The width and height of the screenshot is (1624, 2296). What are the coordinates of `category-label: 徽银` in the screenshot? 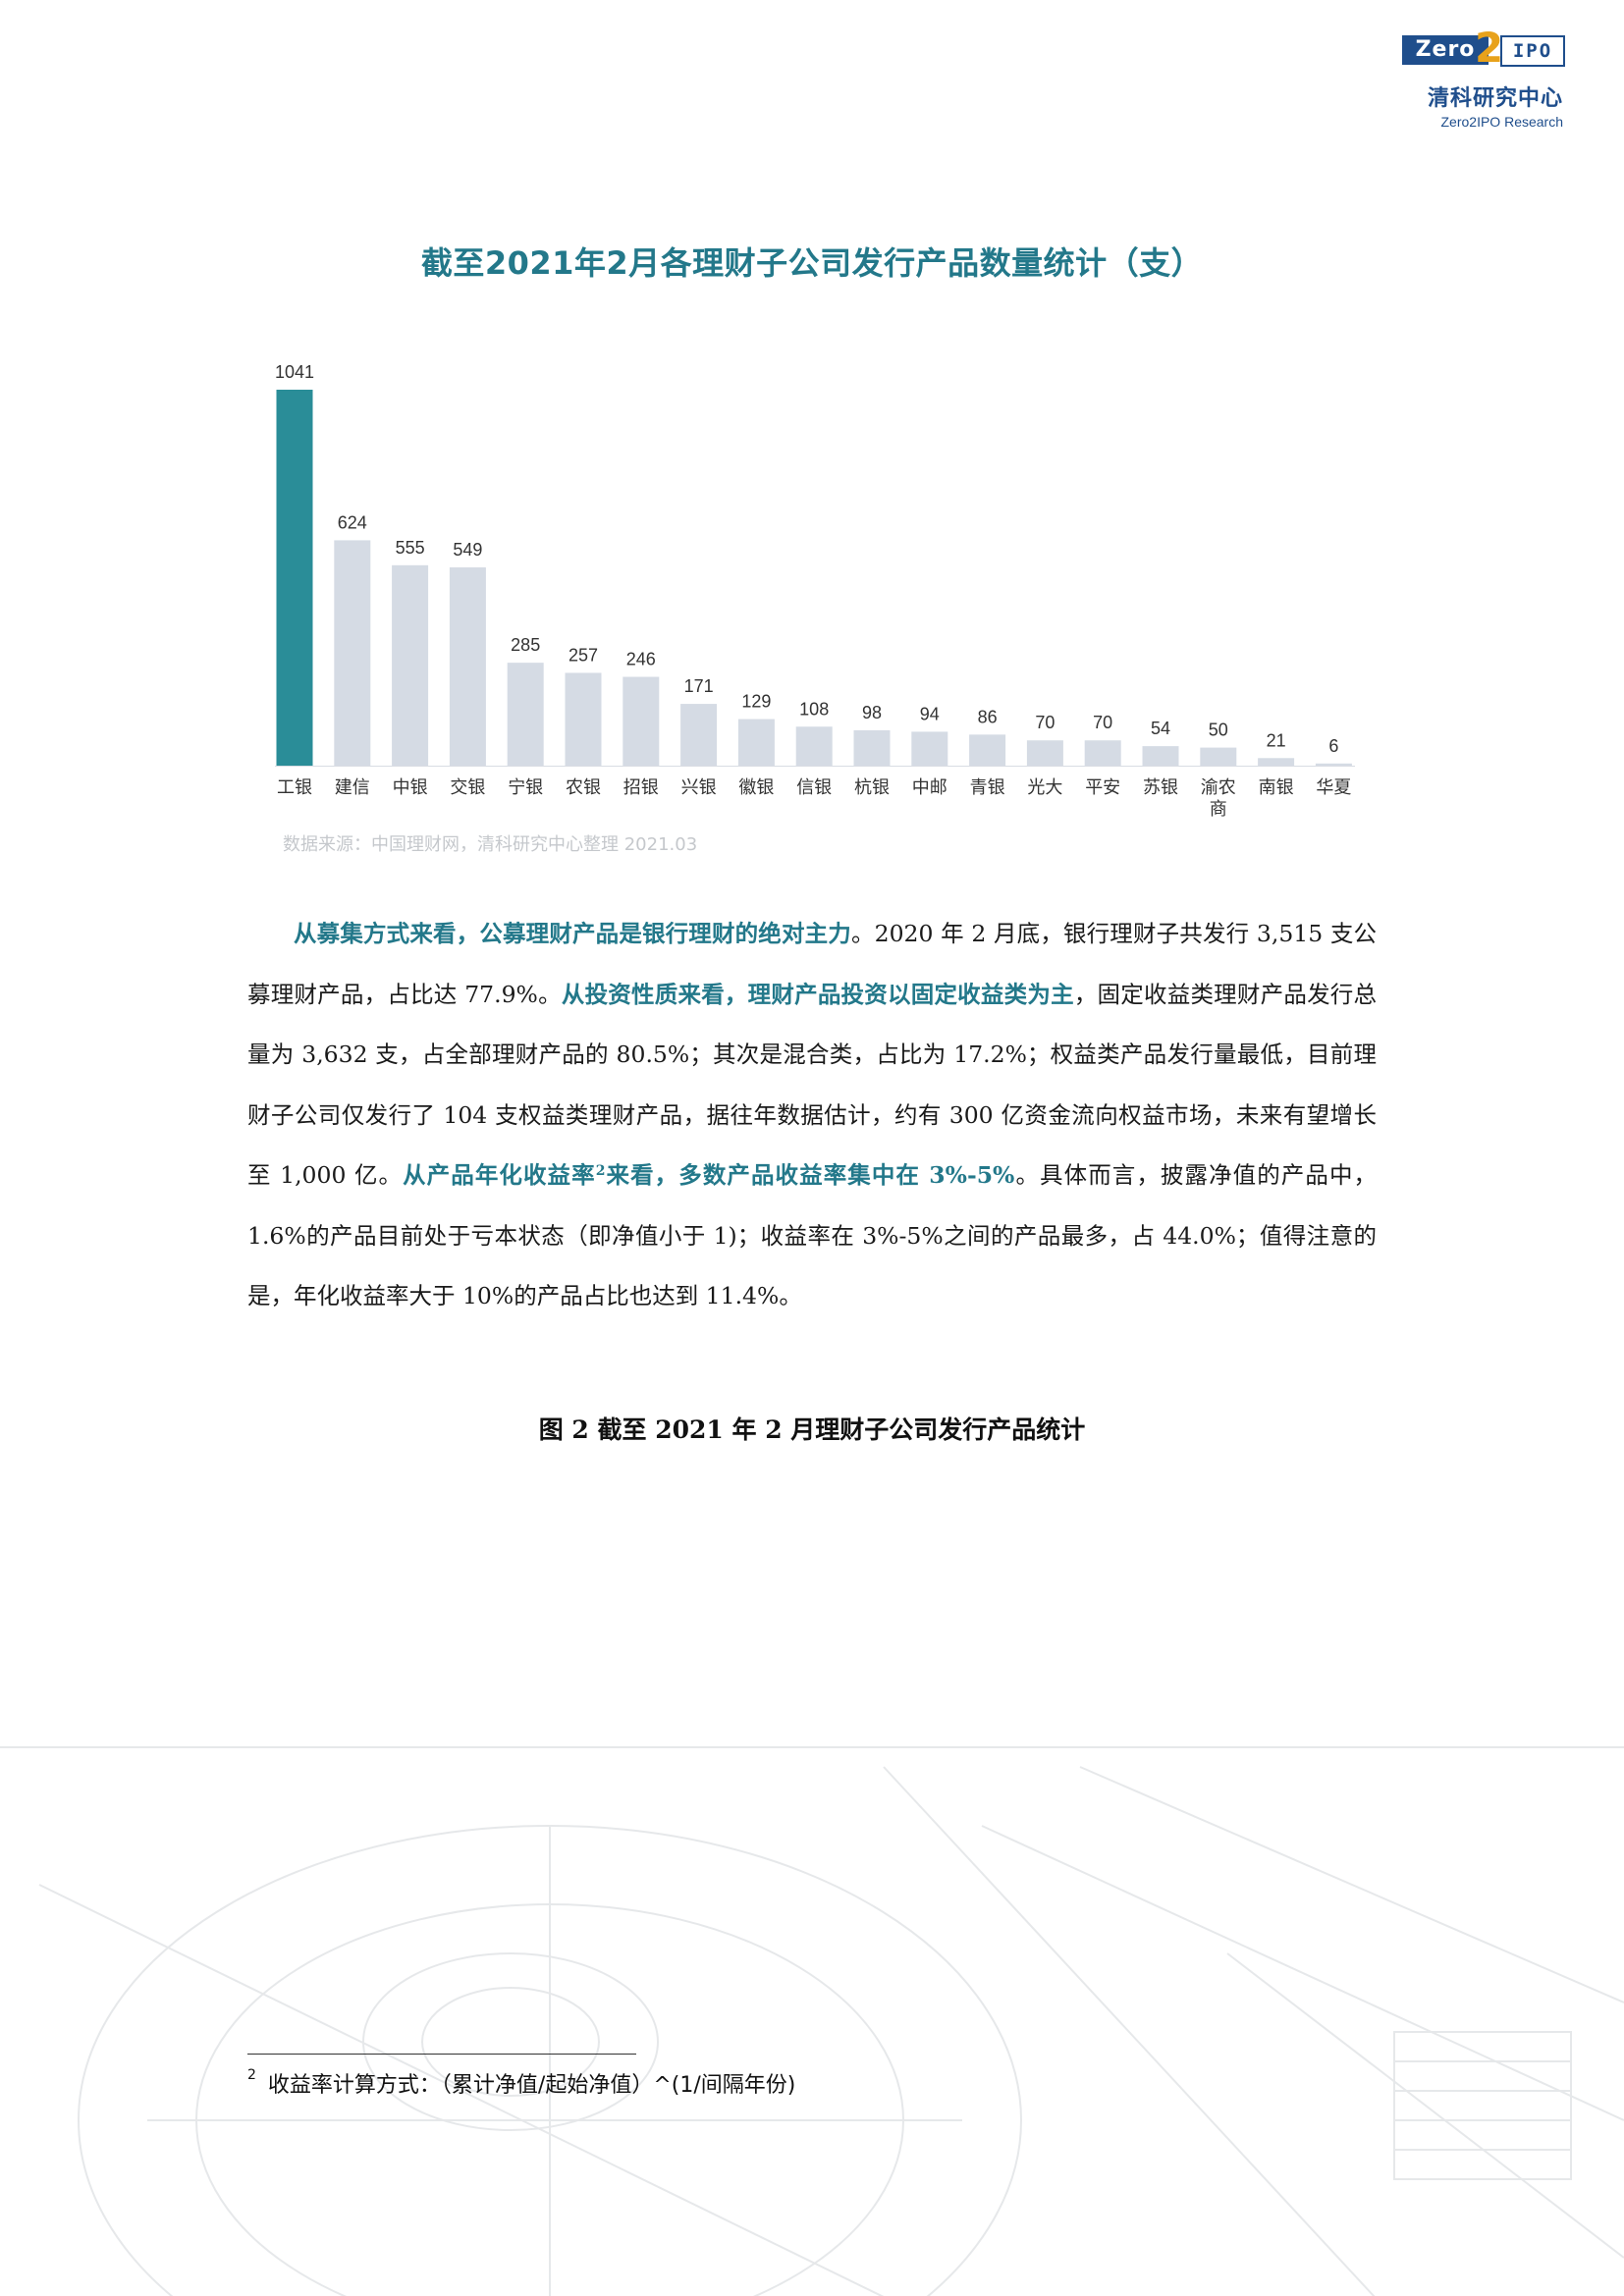 It's located at (756, 787).